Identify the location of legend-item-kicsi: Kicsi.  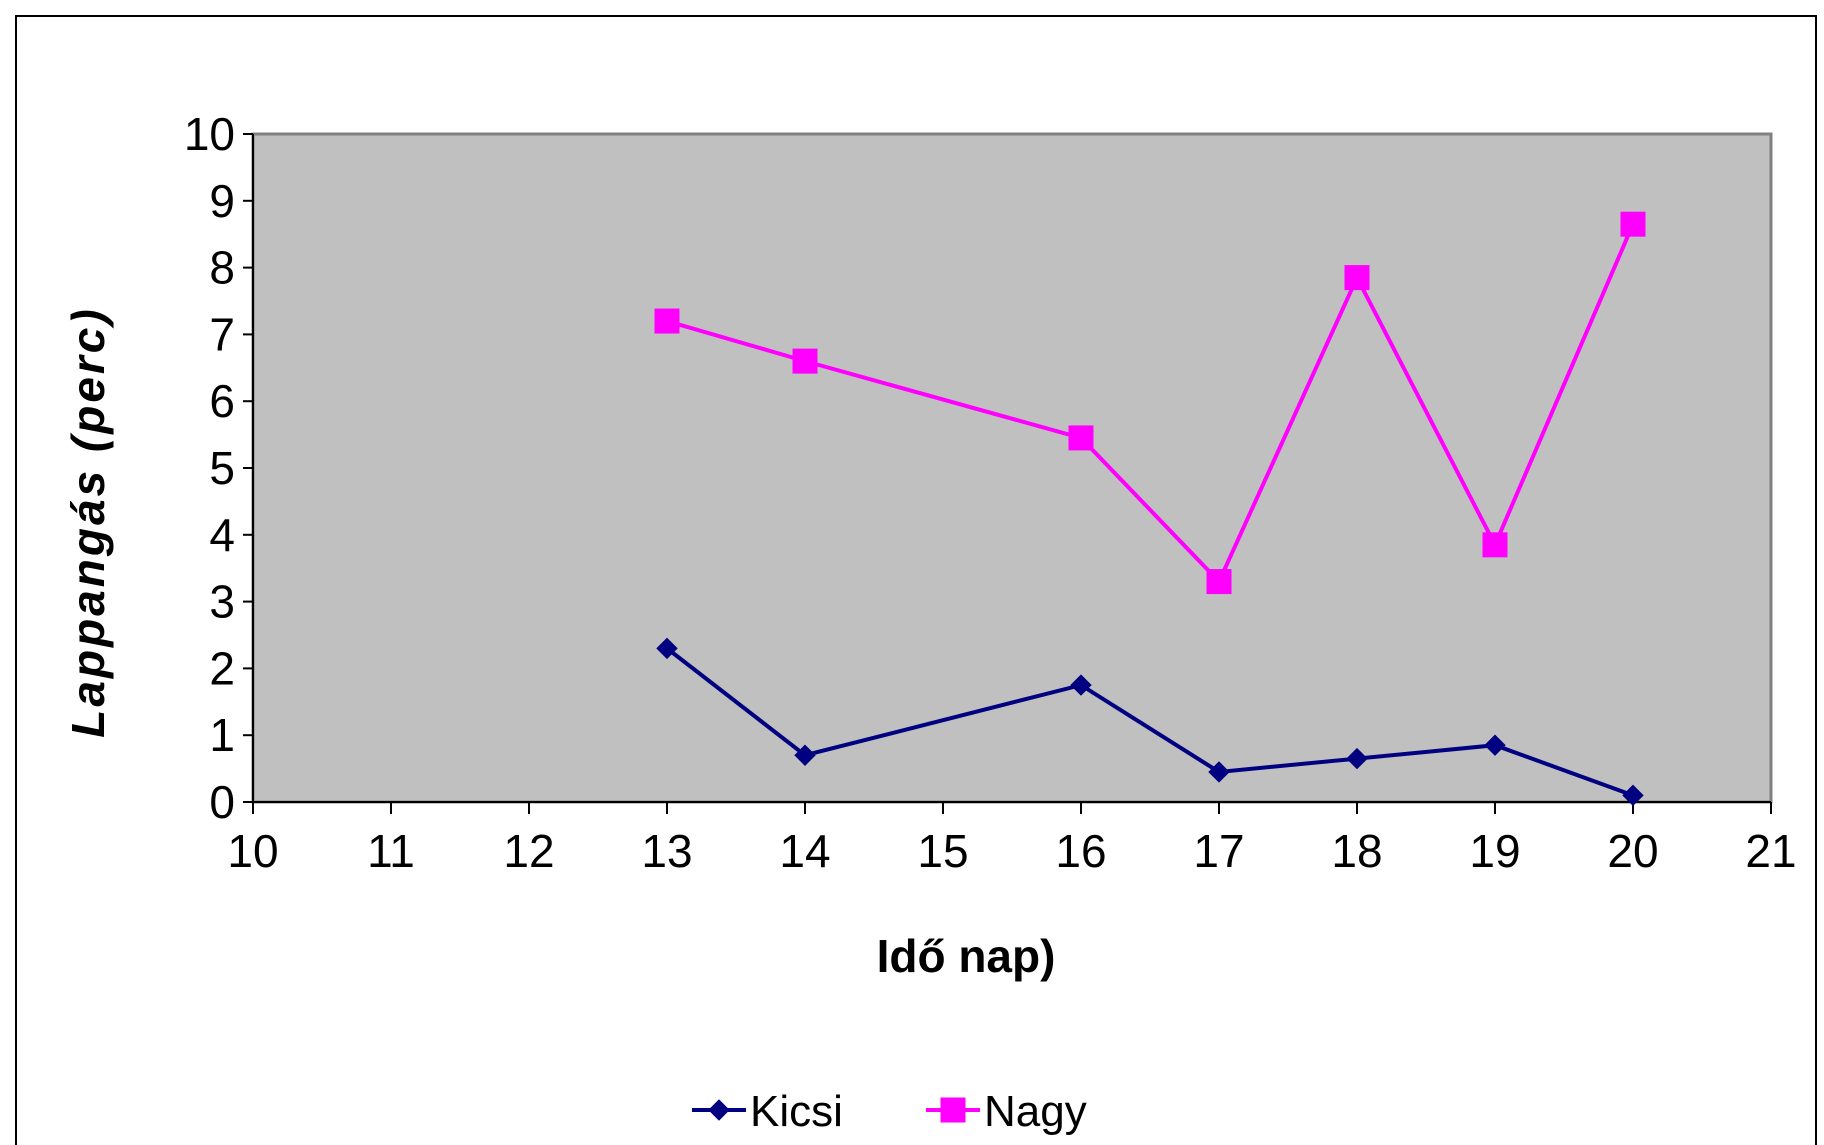
(767, 1111).